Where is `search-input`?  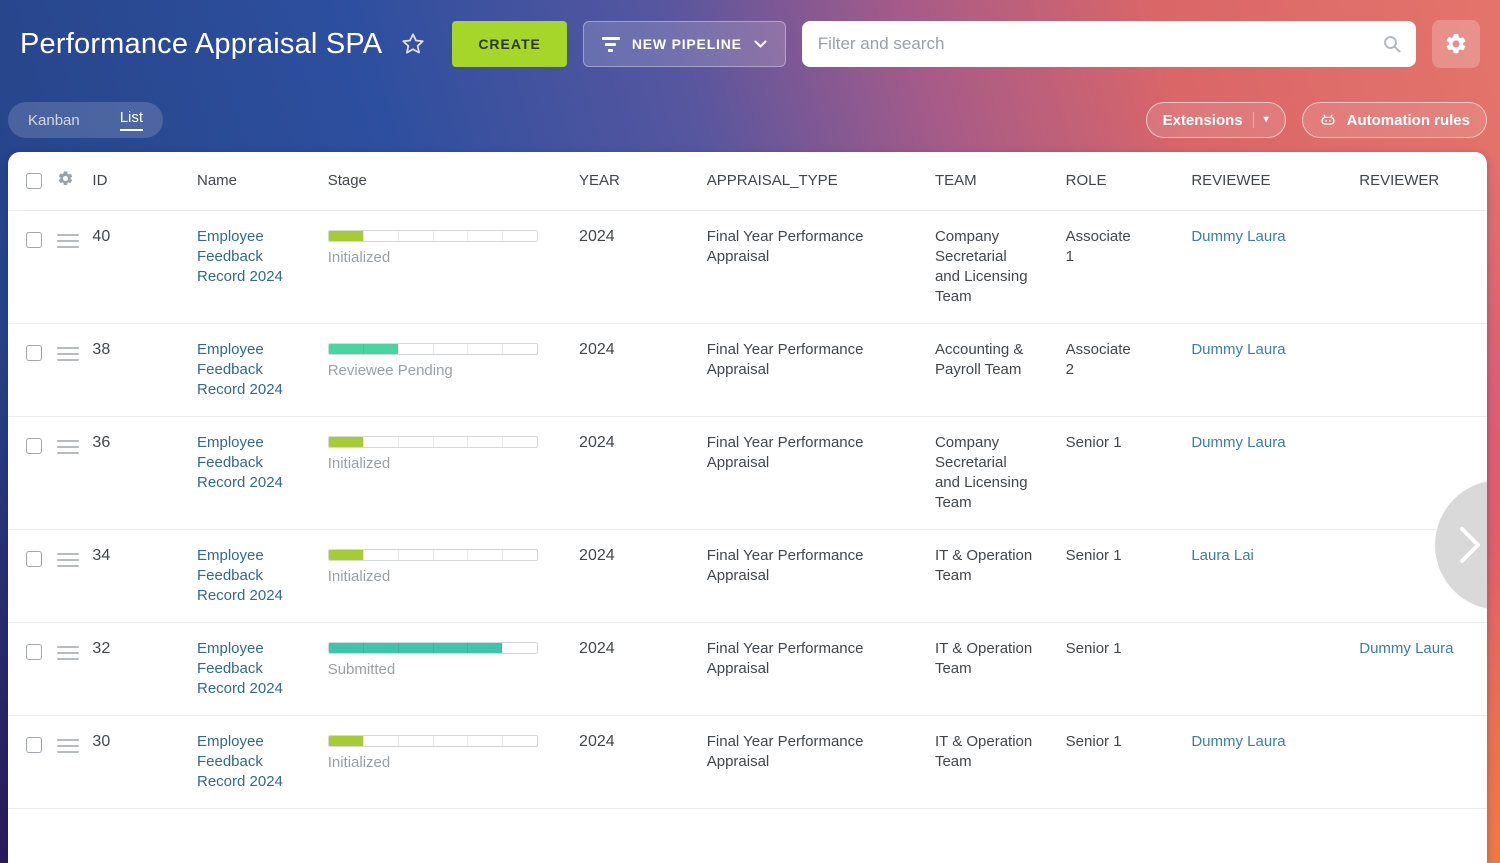 search-input is located at coordinates (1091, 44).